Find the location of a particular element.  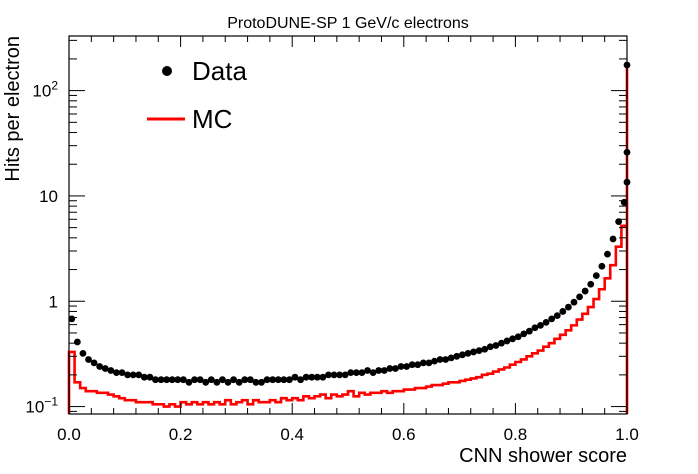

legend-marker-data is located at coordinates (167, 71).